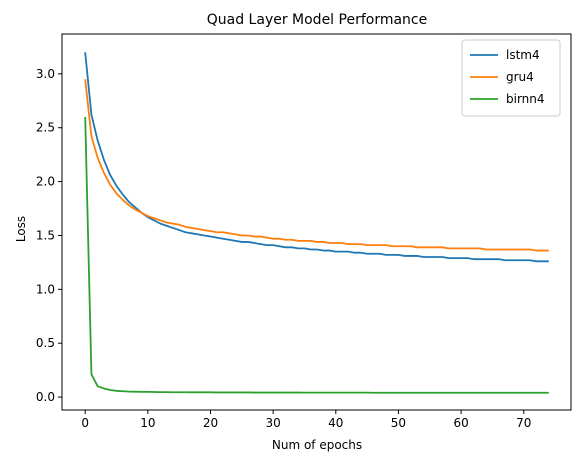 This screenshot has height=454, width=572. Describe the element at coordinates (21, 229) in the screenshot. I see `y-axis-label: Loss` at that location.